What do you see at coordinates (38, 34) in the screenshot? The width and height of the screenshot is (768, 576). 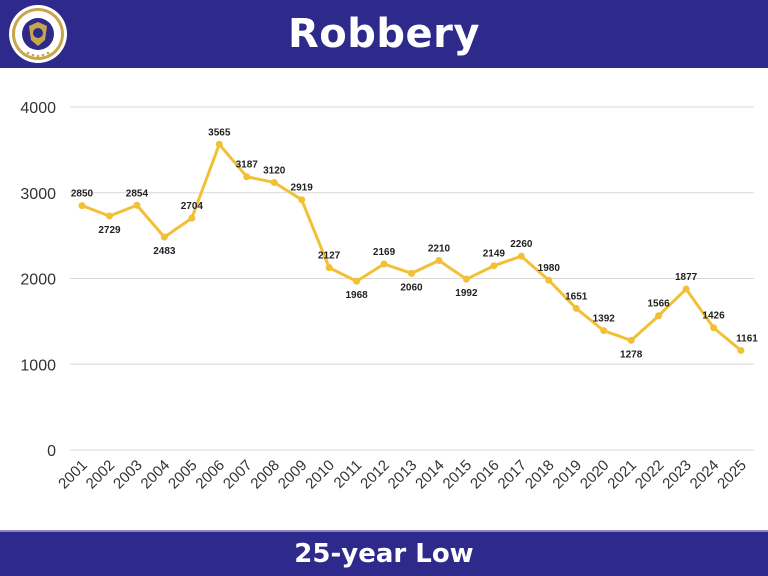 I see `police-seal-icon` at bounding box center [38, 34].